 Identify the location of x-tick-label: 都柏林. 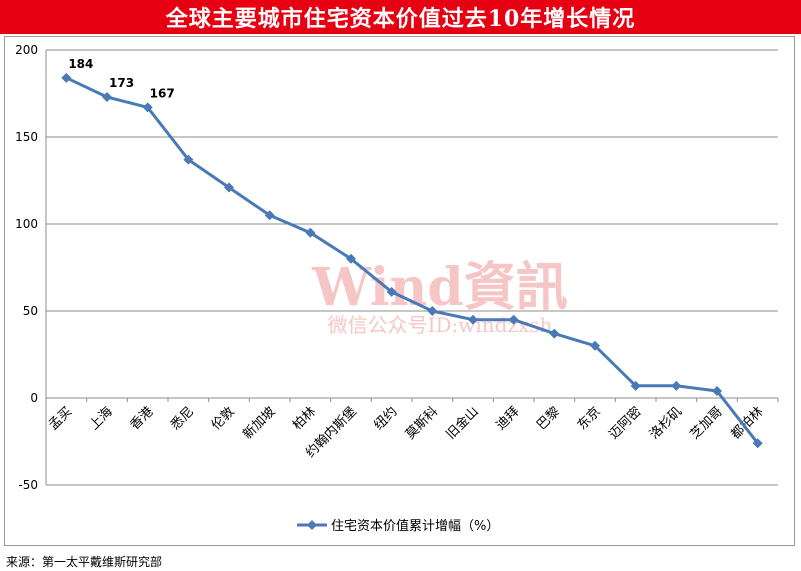
(747, 423).